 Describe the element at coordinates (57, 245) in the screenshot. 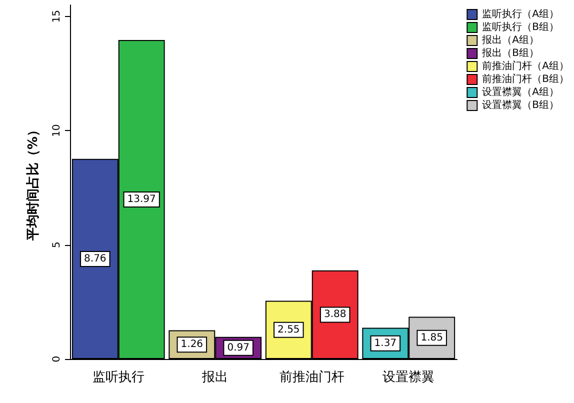

I see `y-tick-label: 5` at that location.